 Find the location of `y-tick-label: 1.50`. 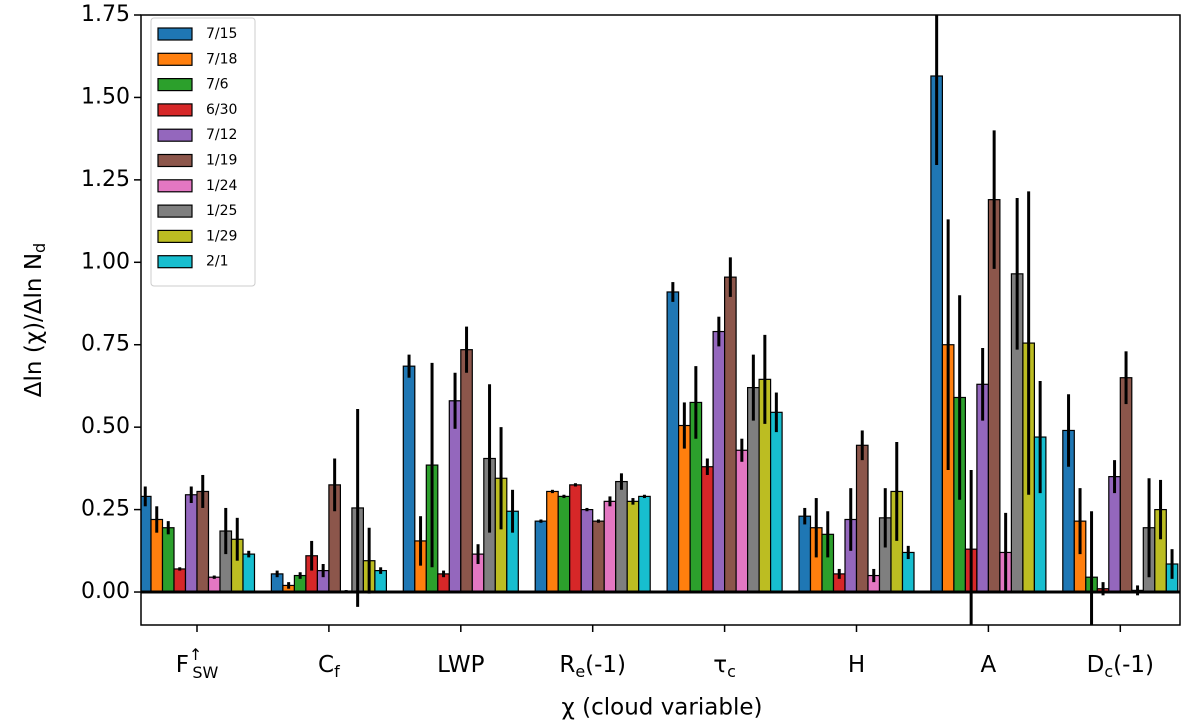

y-tick-label: 1.50 is located at coordinates (105, 96).